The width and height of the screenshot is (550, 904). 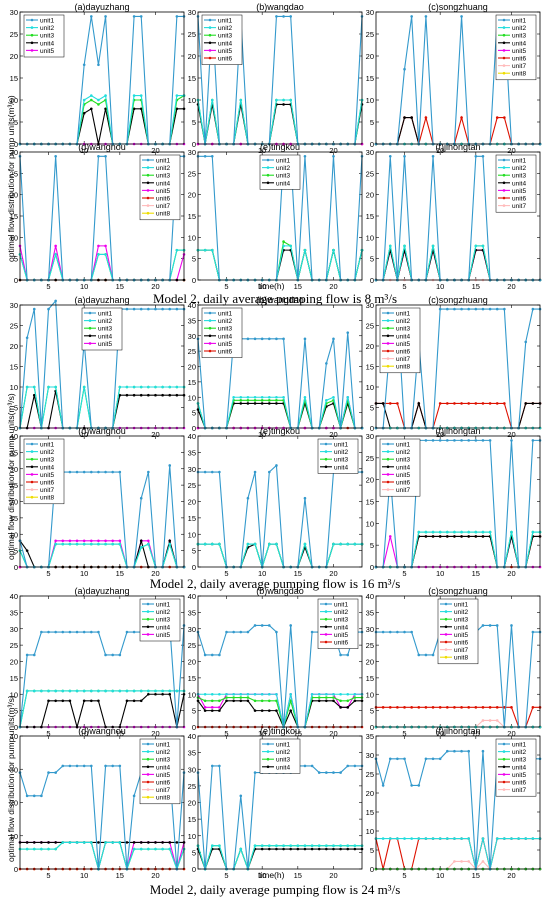 I want to click on legend-label: unit8, so click(x=163, y=798).